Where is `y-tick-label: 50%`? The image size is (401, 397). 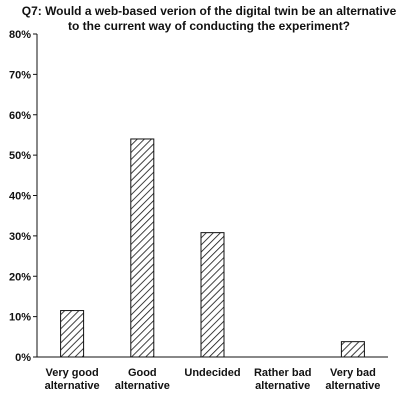
y-tick-label: 50% is located at coordinates (20, 156).